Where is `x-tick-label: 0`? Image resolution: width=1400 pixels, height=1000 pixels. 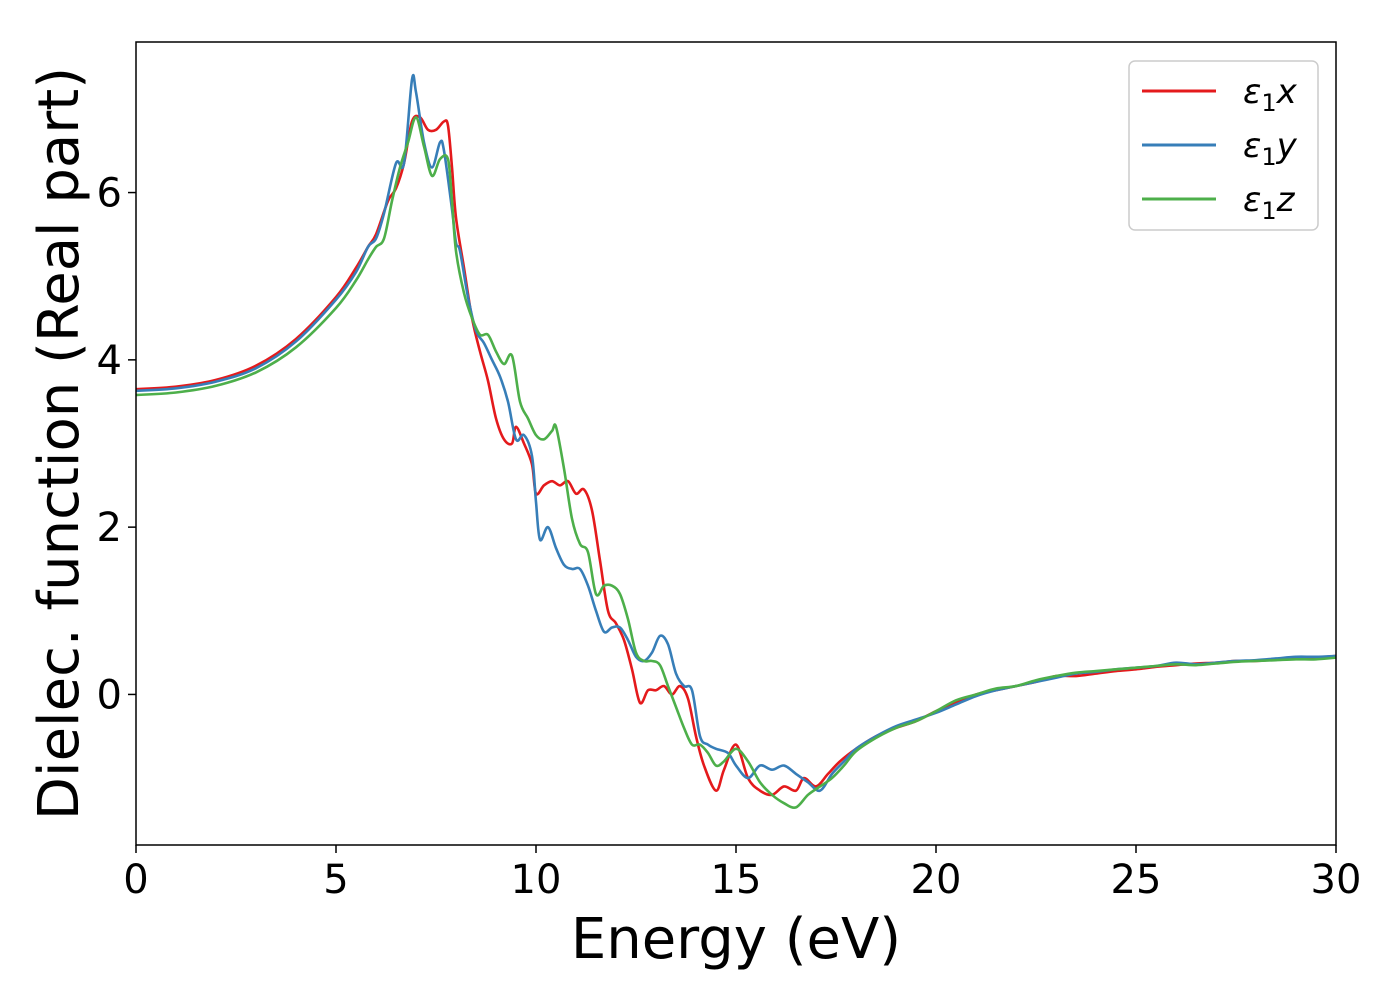 x-tick-label: 0 is located at coordinates (135, 880).